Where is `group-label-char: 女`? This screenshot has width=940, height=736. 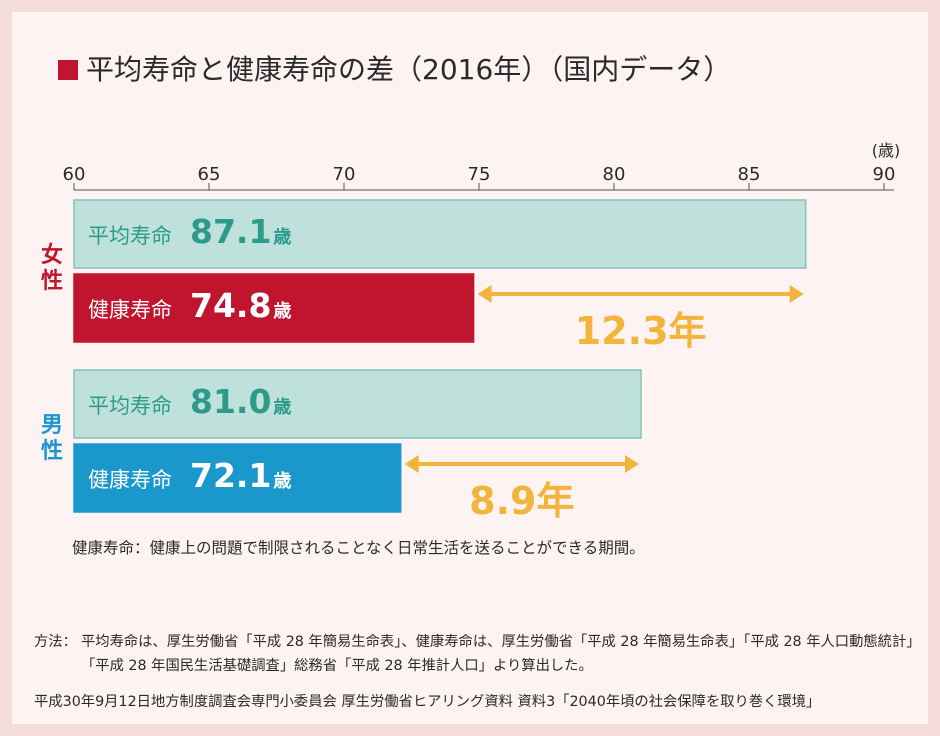
group-label-char: 女 is located at coordinates (52, 255).